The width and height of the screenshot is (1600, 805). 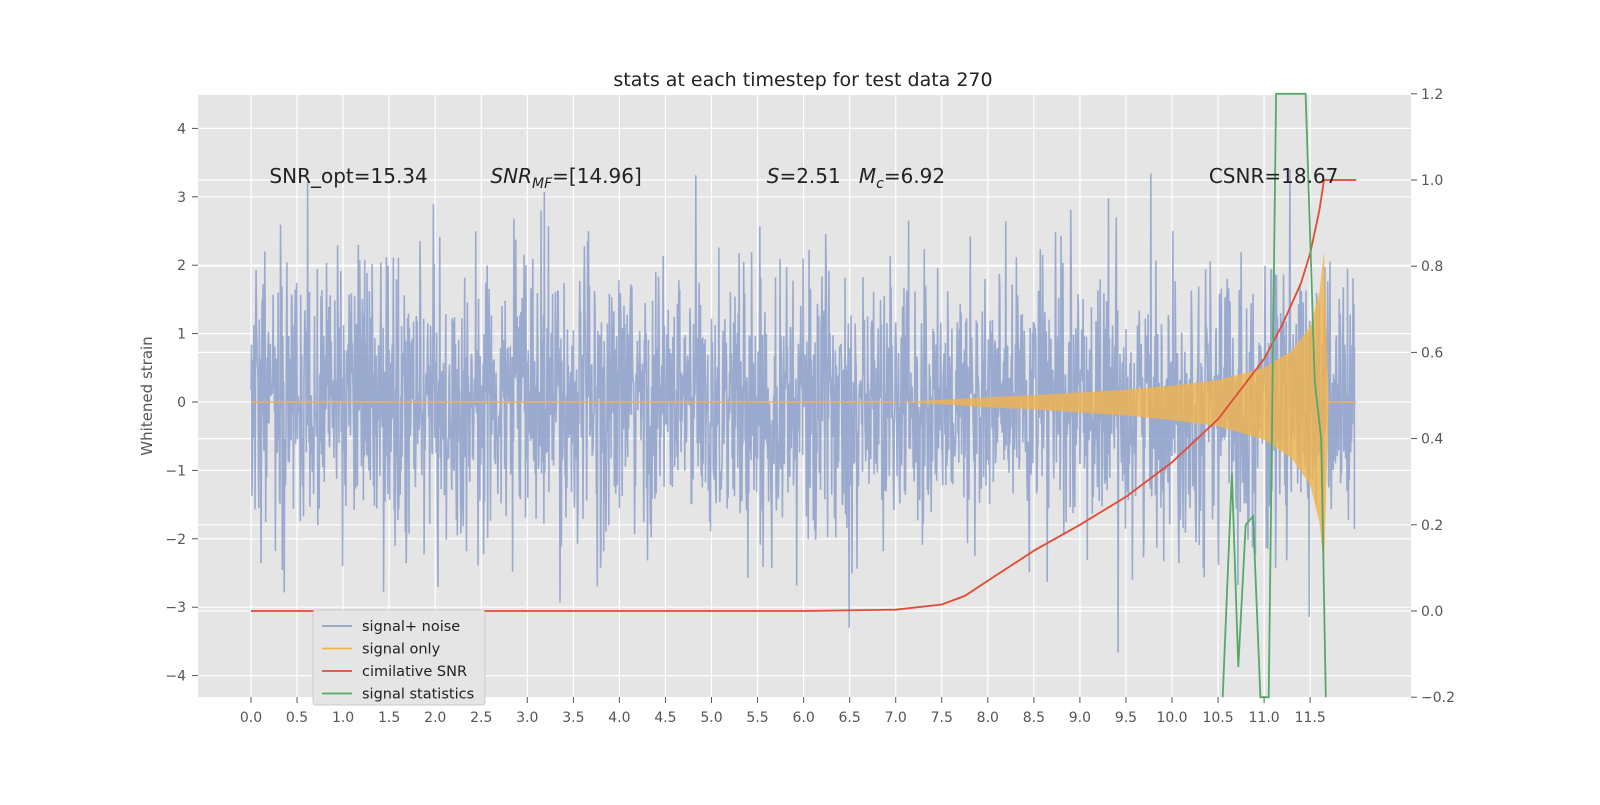 I want to click on y-right-tick-label: 0.8, so click(x=1432, y=267).